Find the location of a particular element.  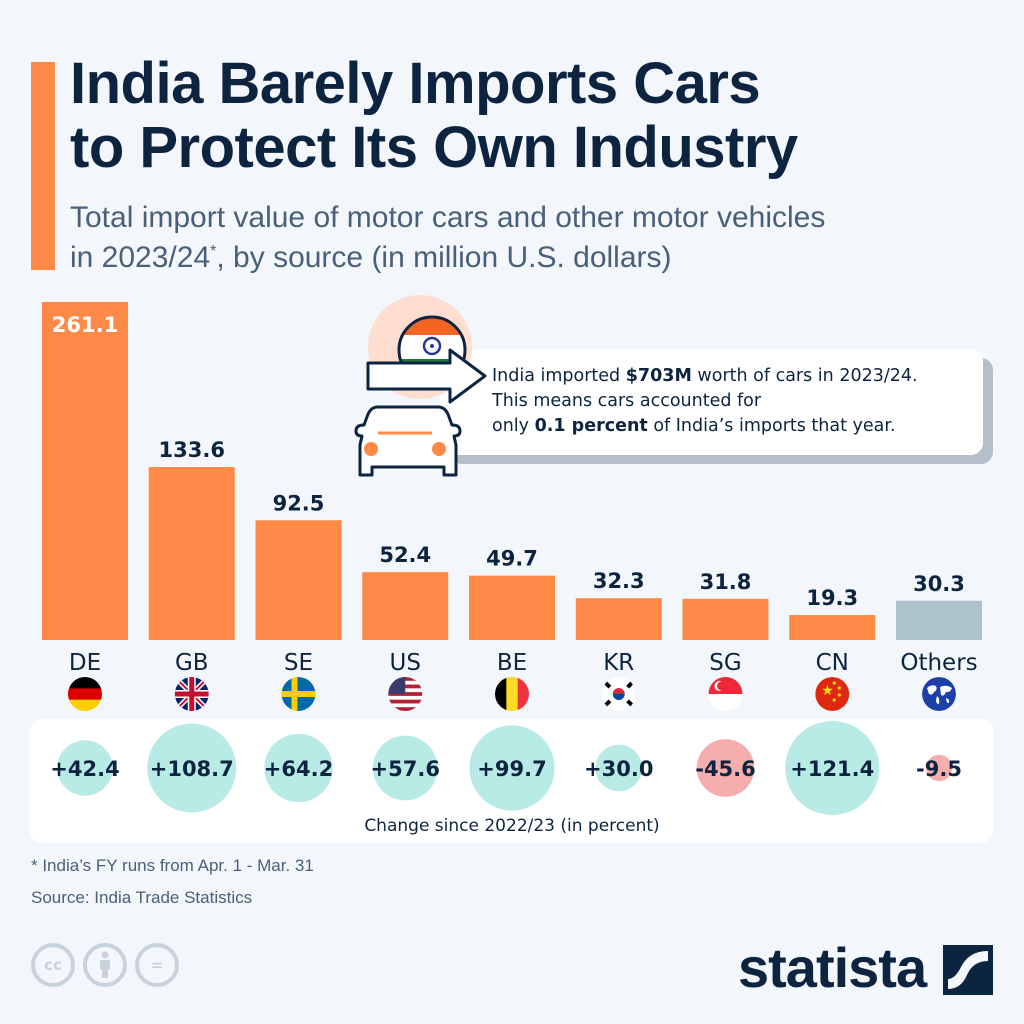

category-label: GB is located at coordinates (192, 663).